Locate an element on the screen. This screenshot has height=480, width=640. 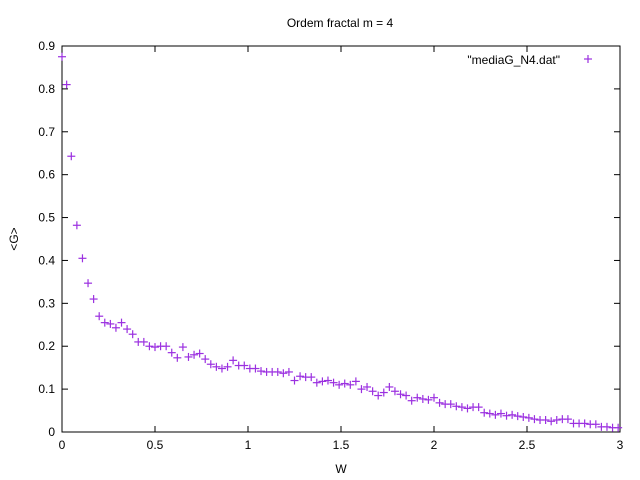
legend-series-label: "mediaG_N4.dat" is located at coordinates (513, 60).